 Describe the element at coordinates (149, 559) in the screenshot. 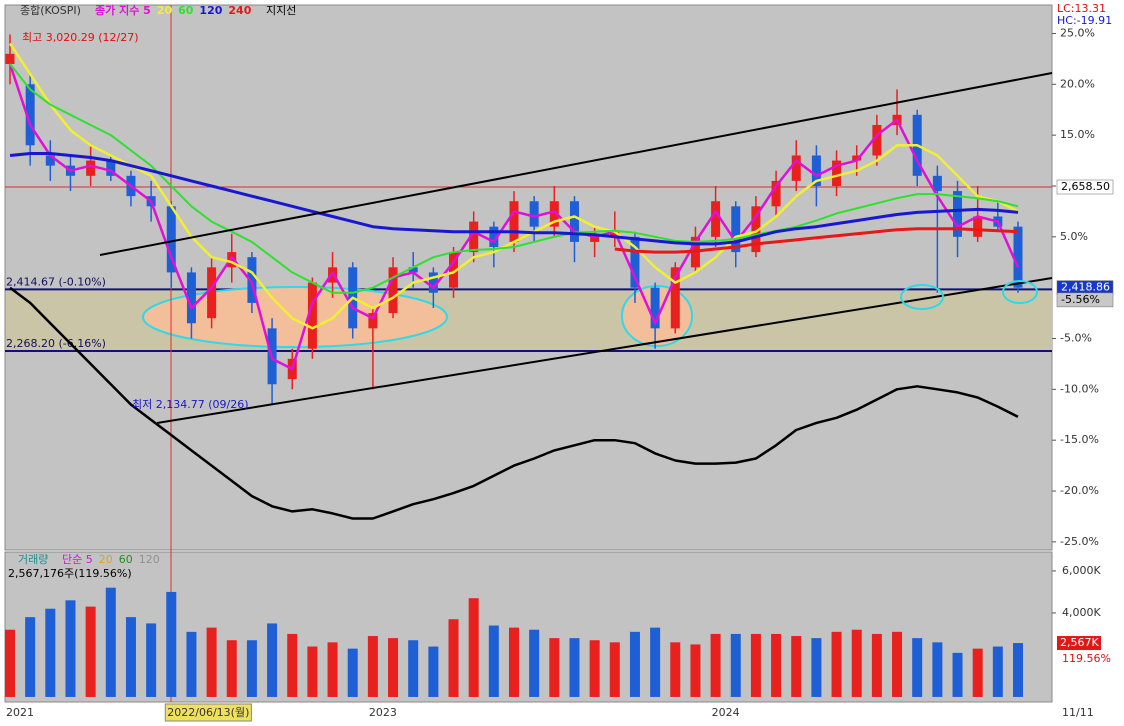

I see `volume-legend: 120` at that location.